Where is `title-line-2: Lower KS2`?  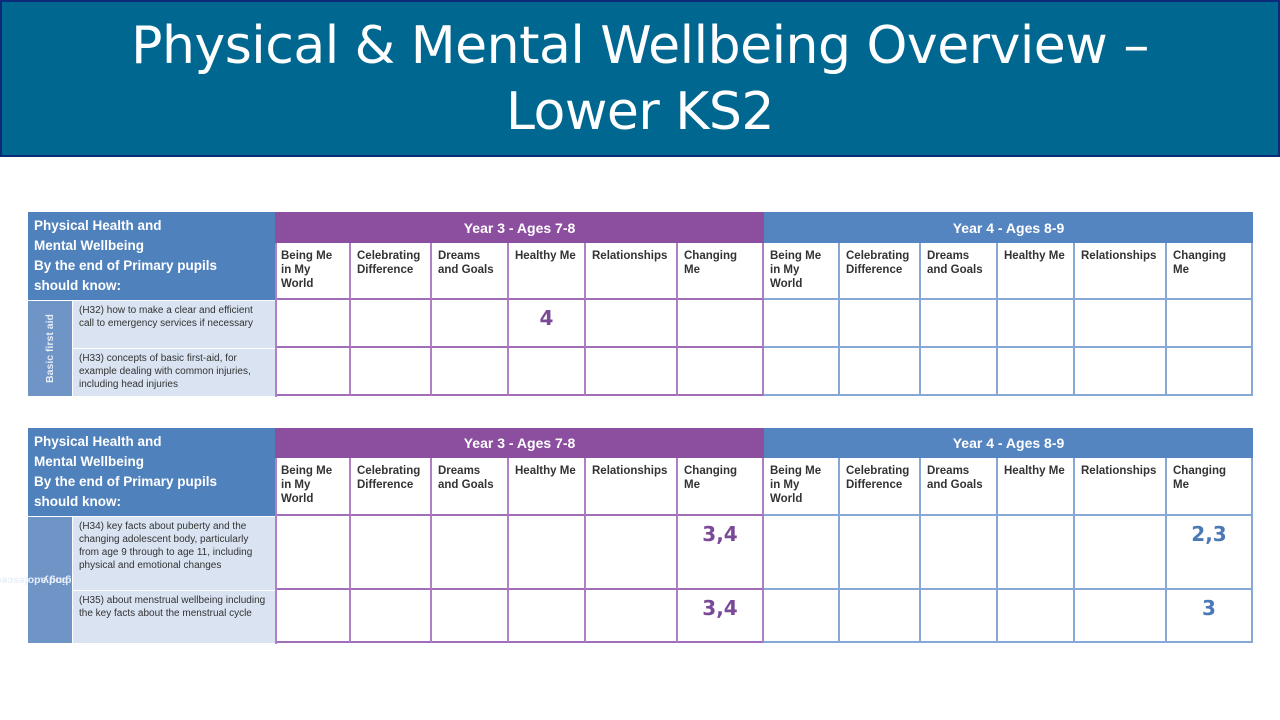
title-line-2: Lower KS2 is located at coordinates (640, 111).